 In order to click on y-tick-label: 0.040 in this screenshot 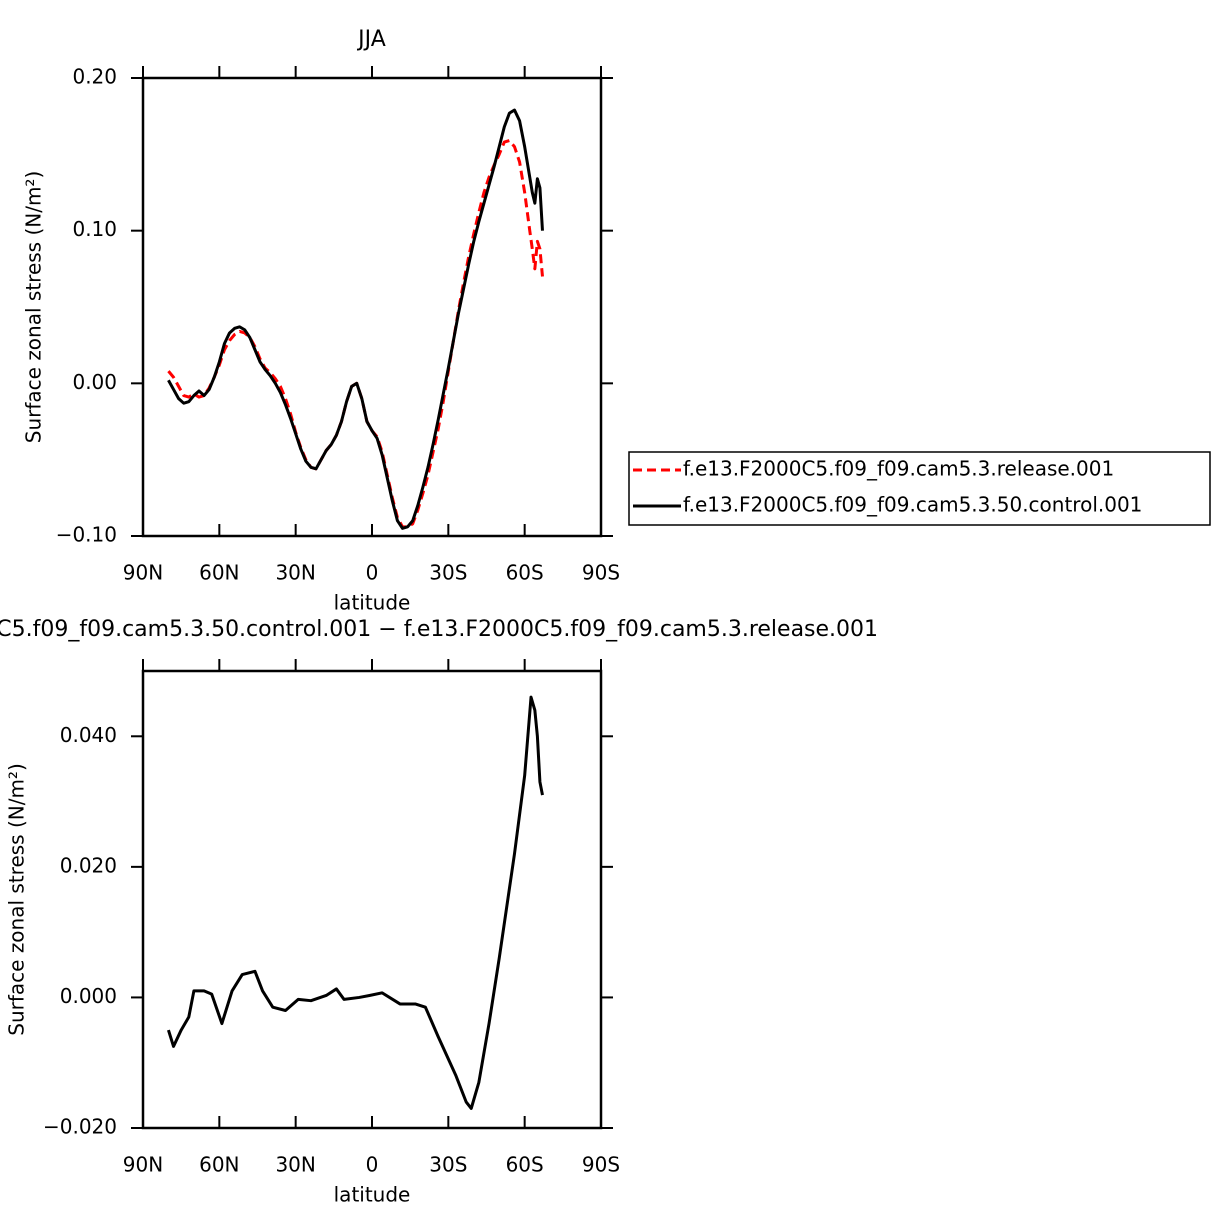, I will do `click(88, 735)`.